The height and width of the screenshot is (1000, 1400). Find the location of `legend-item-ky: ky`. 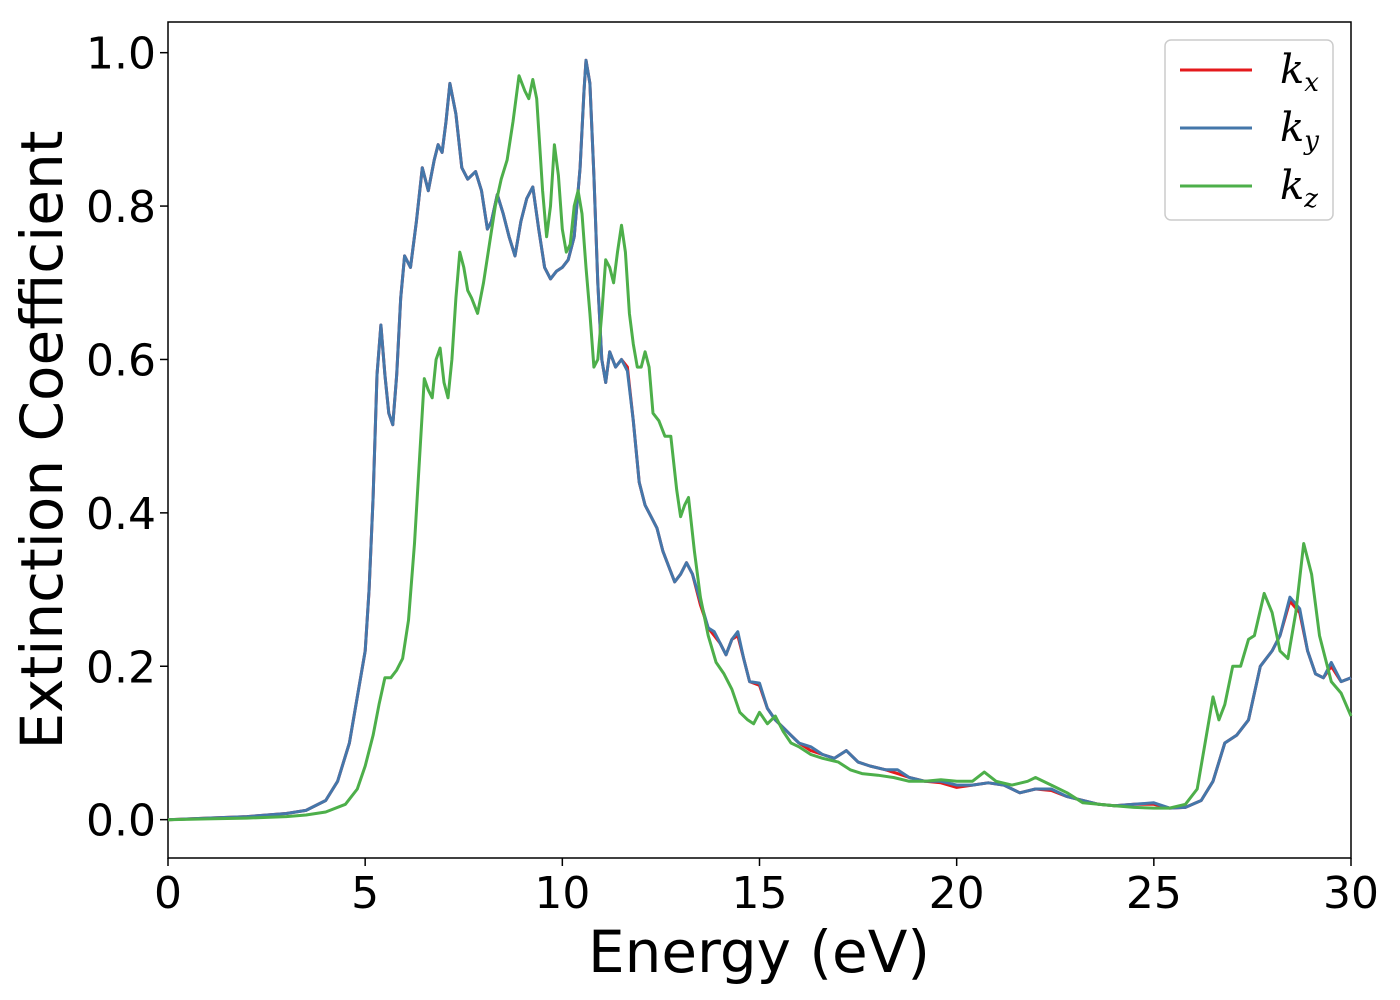

legend-item-ky: ky is located at coordinates (1249, 130).